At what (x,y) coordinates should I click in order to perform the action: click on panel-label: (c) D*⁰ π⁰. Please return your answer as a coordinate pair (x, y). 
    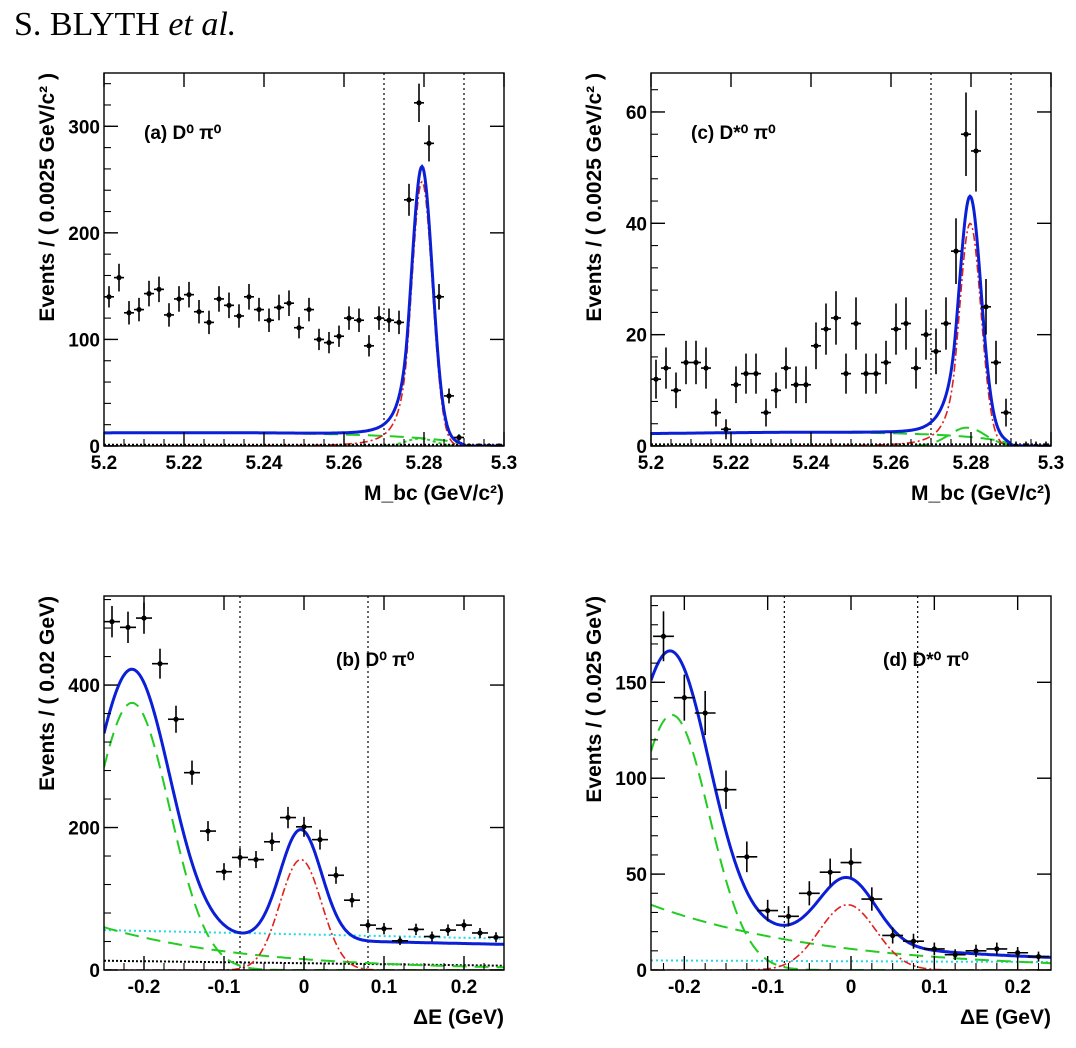
    Looking at the image, I should click on (733, 133).